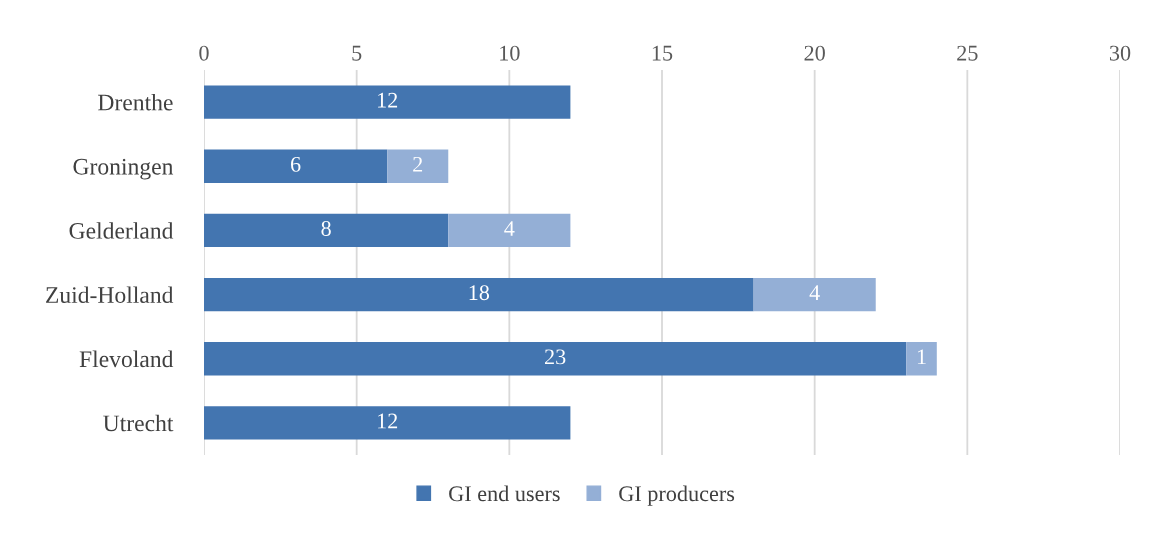  What do you see at coordinates (110, 295) in the screenshot?
I see `y-tick-label: Zuid-Holland` at bounding box center [110, 295].